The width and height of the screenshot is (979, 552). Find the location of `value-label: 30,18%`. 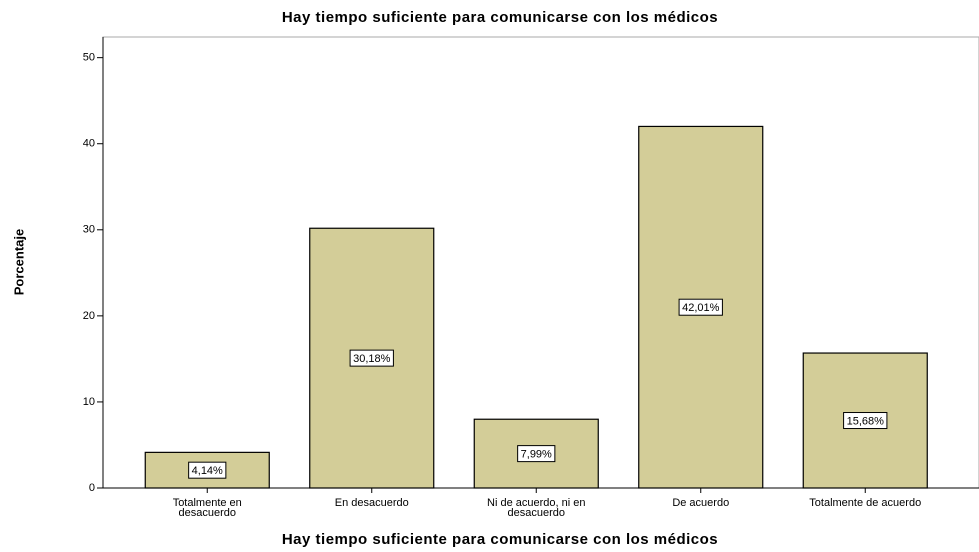

value-label: 30,18% is located at coordinates (372, 359).